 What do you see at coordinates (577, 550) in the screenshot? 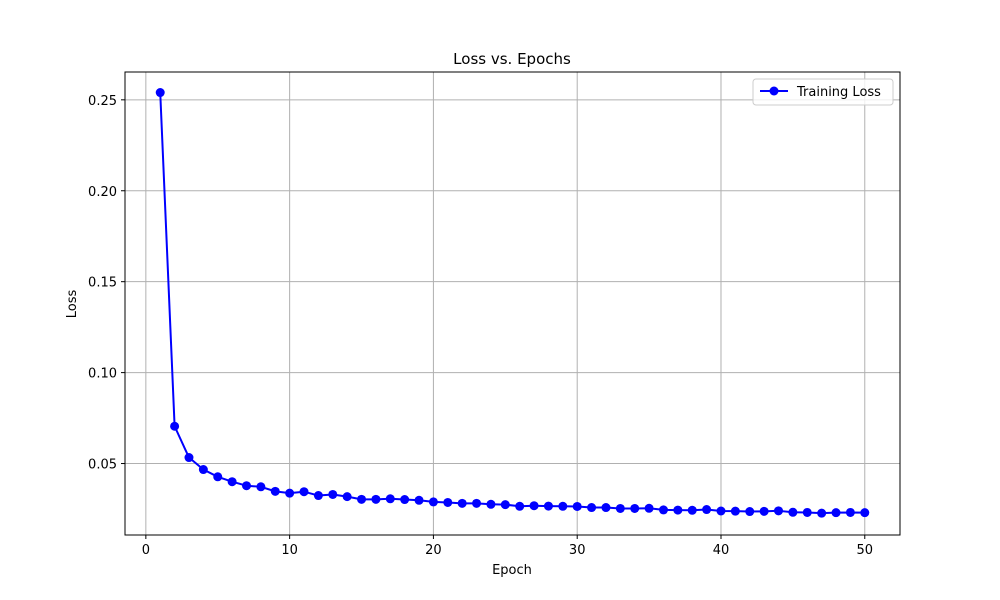
I see `x-tick-label: 30` at bounding box center [577, 550].